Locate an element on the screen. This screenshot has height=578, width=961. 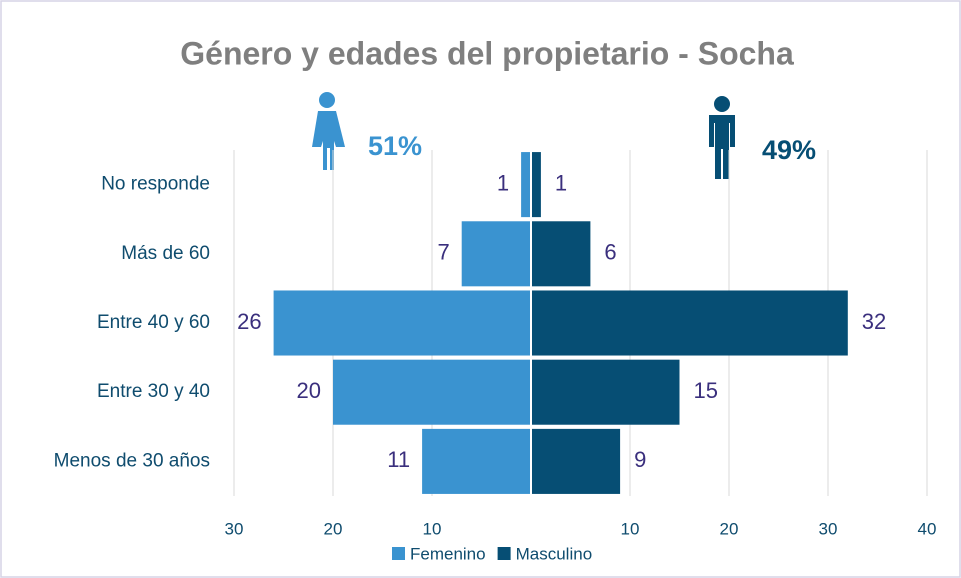
category-label: No responde is located at coordinates (155, 184).